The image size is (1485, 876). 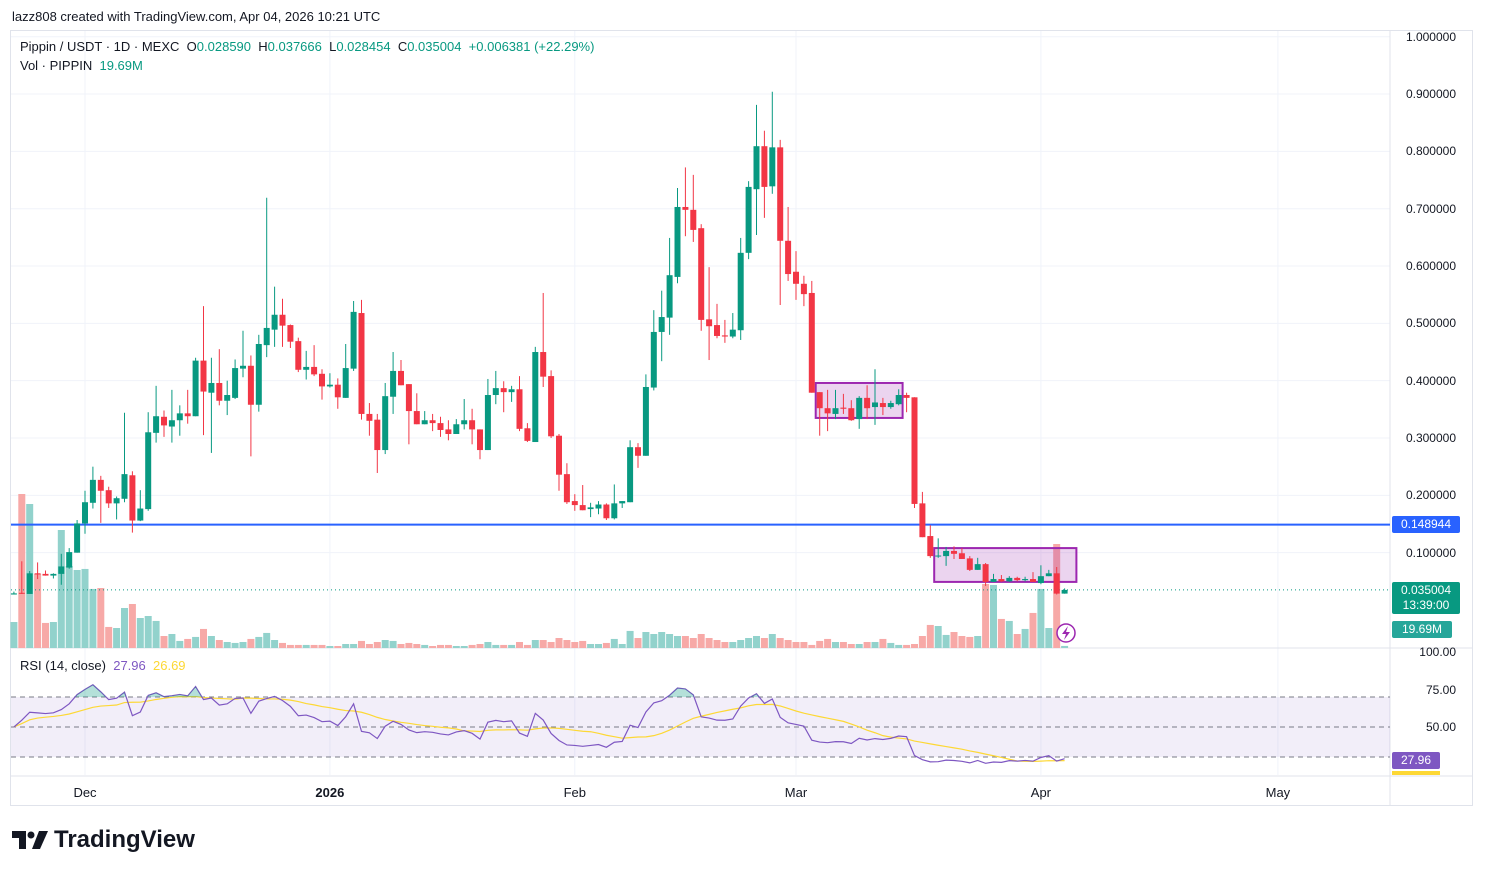 What do you see at coordinates (81, 65) in the screenshot?
I see `volume-legend: Vol · PIPPIN 19.69M` at bounding box center [81, 65].